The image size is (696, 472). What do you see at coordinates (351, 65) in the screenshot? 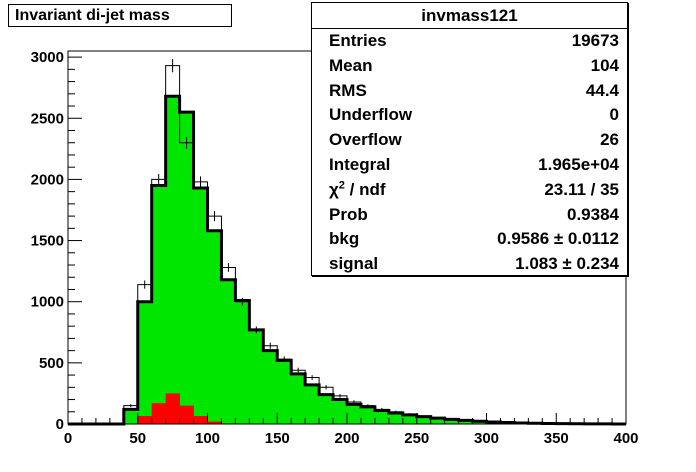
I see `stats-label: Mean` at bounding box center [351, 65].